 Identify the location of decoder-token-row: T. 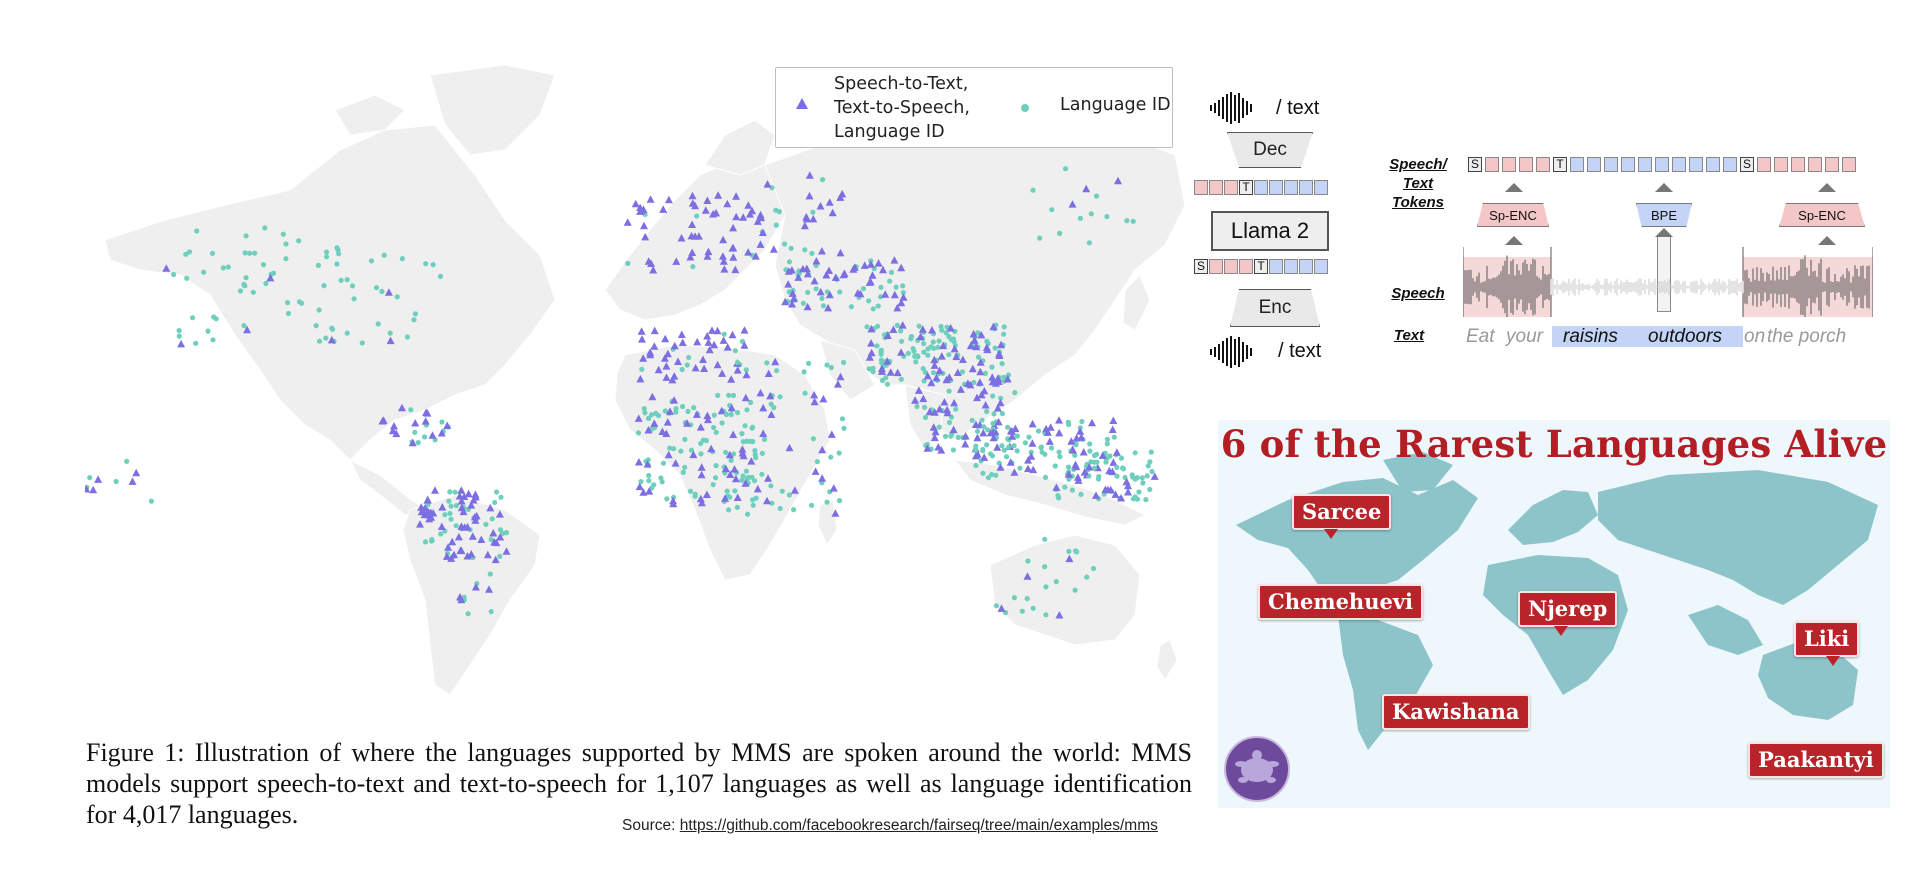
(1261, 187).